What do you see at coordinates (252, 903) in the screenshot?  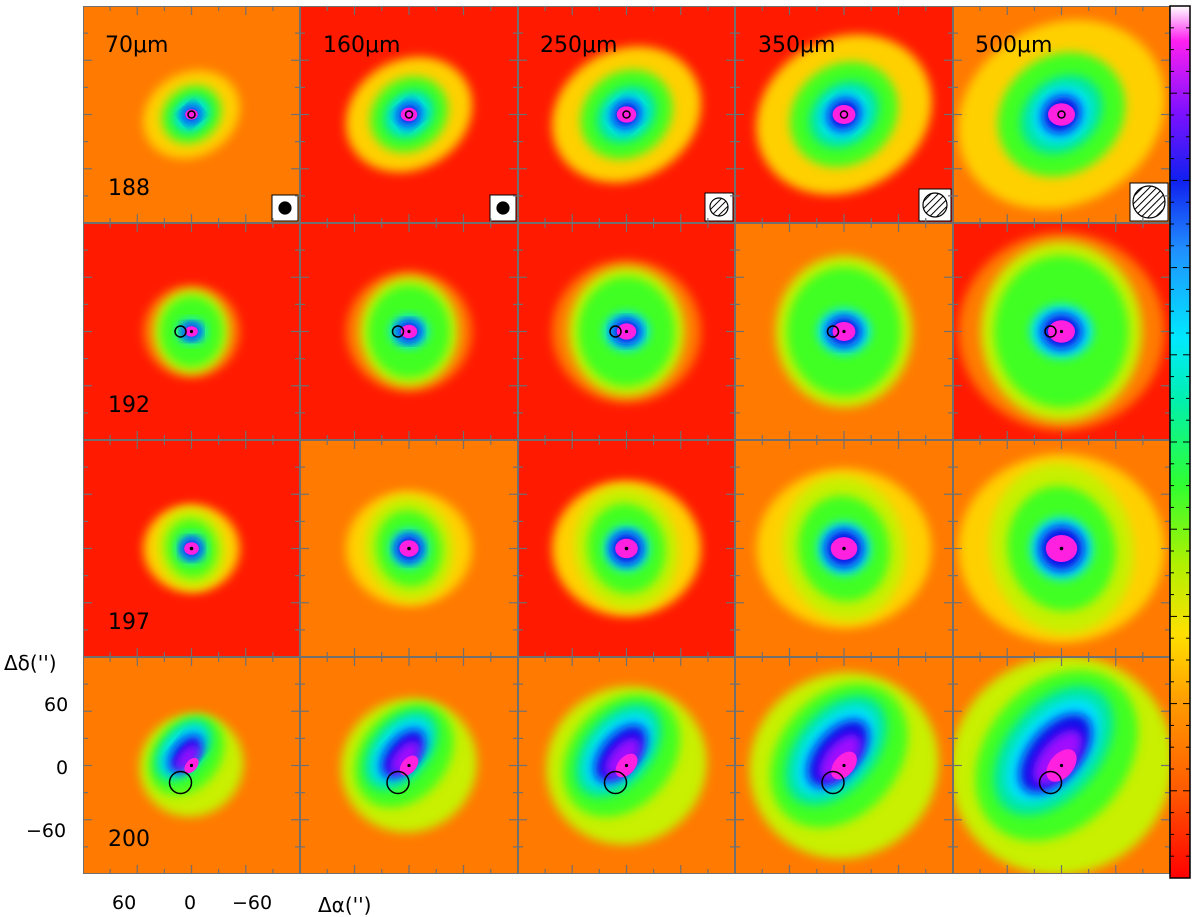 I see `x-tick-label-minus60: −60` at bounding box center [252, 903].